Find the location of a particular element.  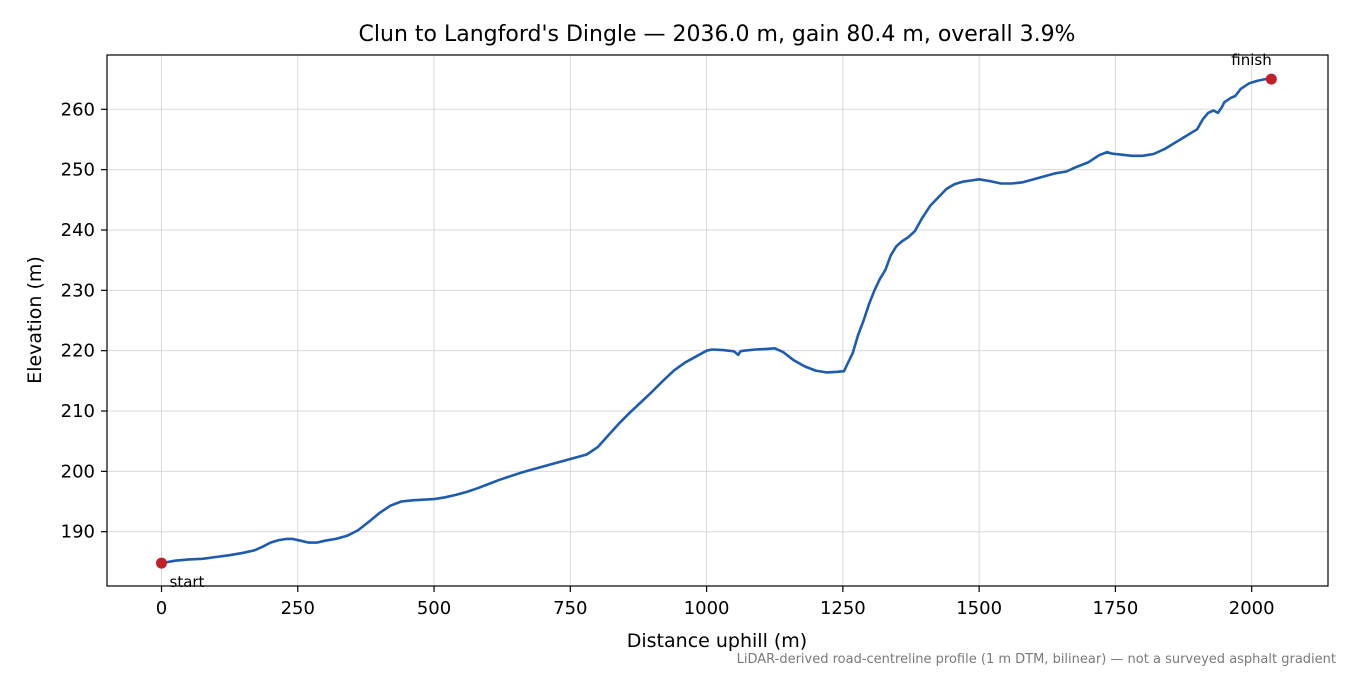

finish-label: finish is located at coordinates (1251, 60).